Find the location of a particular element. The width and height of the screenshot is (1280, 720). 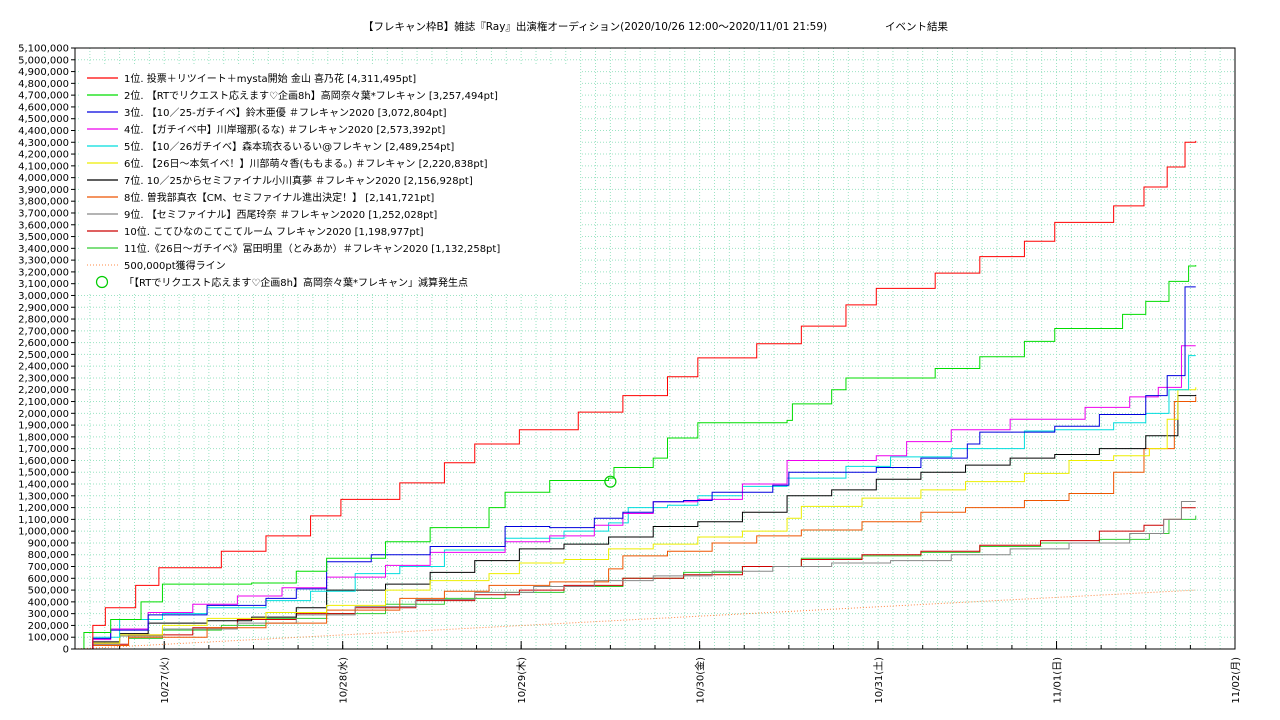

y-tick-label: 5,000,000 is located at coordinates (43, 60).